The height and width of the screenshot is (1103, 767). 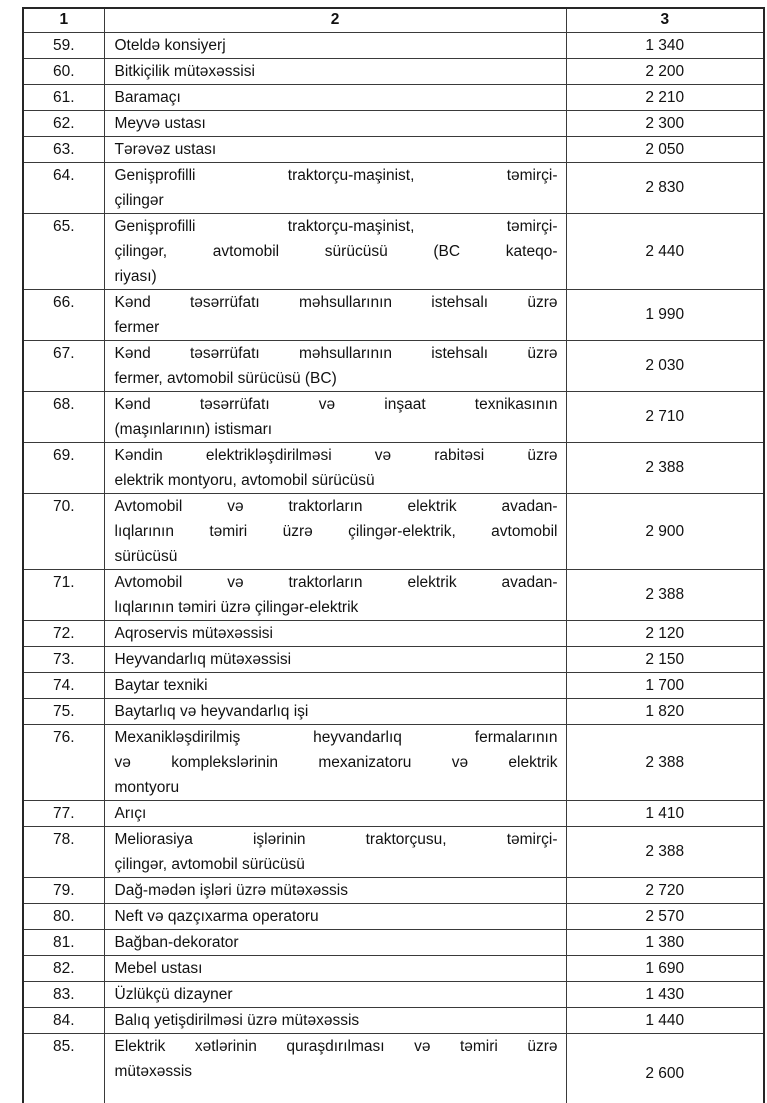 What do you see at coordinates (665, 365) in the screenshot?
I see `salary-value-cell: 2 030` at bounding box center [665, 365].